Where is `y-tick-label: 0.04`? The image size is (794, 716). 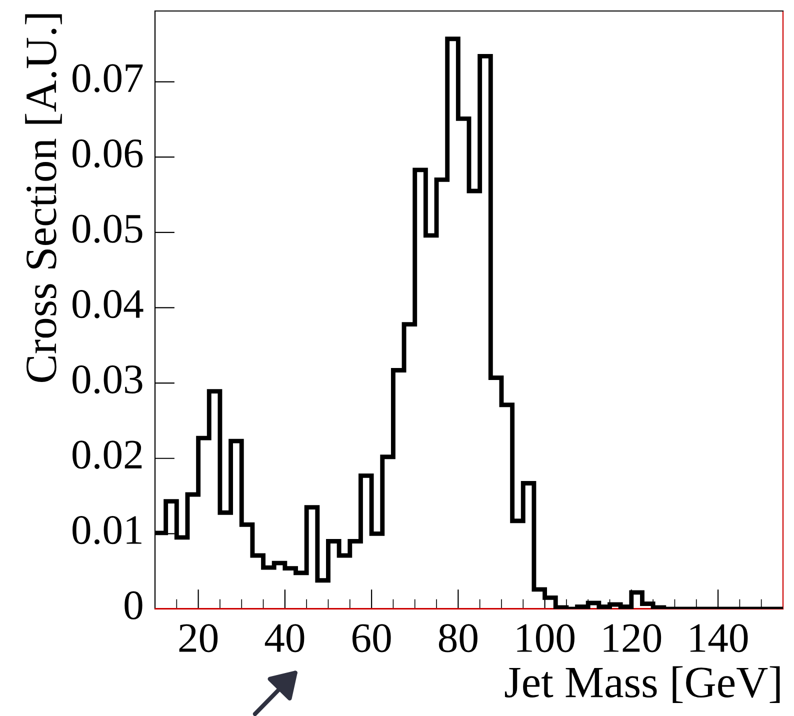
y-tick-label: 0.04 is located at coordinates (108, 304).